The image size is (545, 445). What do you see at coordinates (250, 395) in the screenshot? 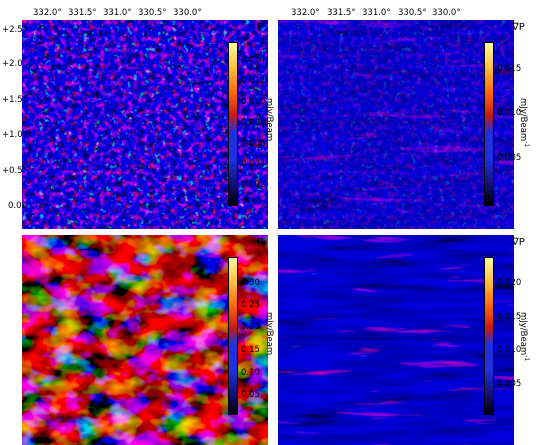
I see `colorbar-tick: 0.05` at bounding box center [250, 395].